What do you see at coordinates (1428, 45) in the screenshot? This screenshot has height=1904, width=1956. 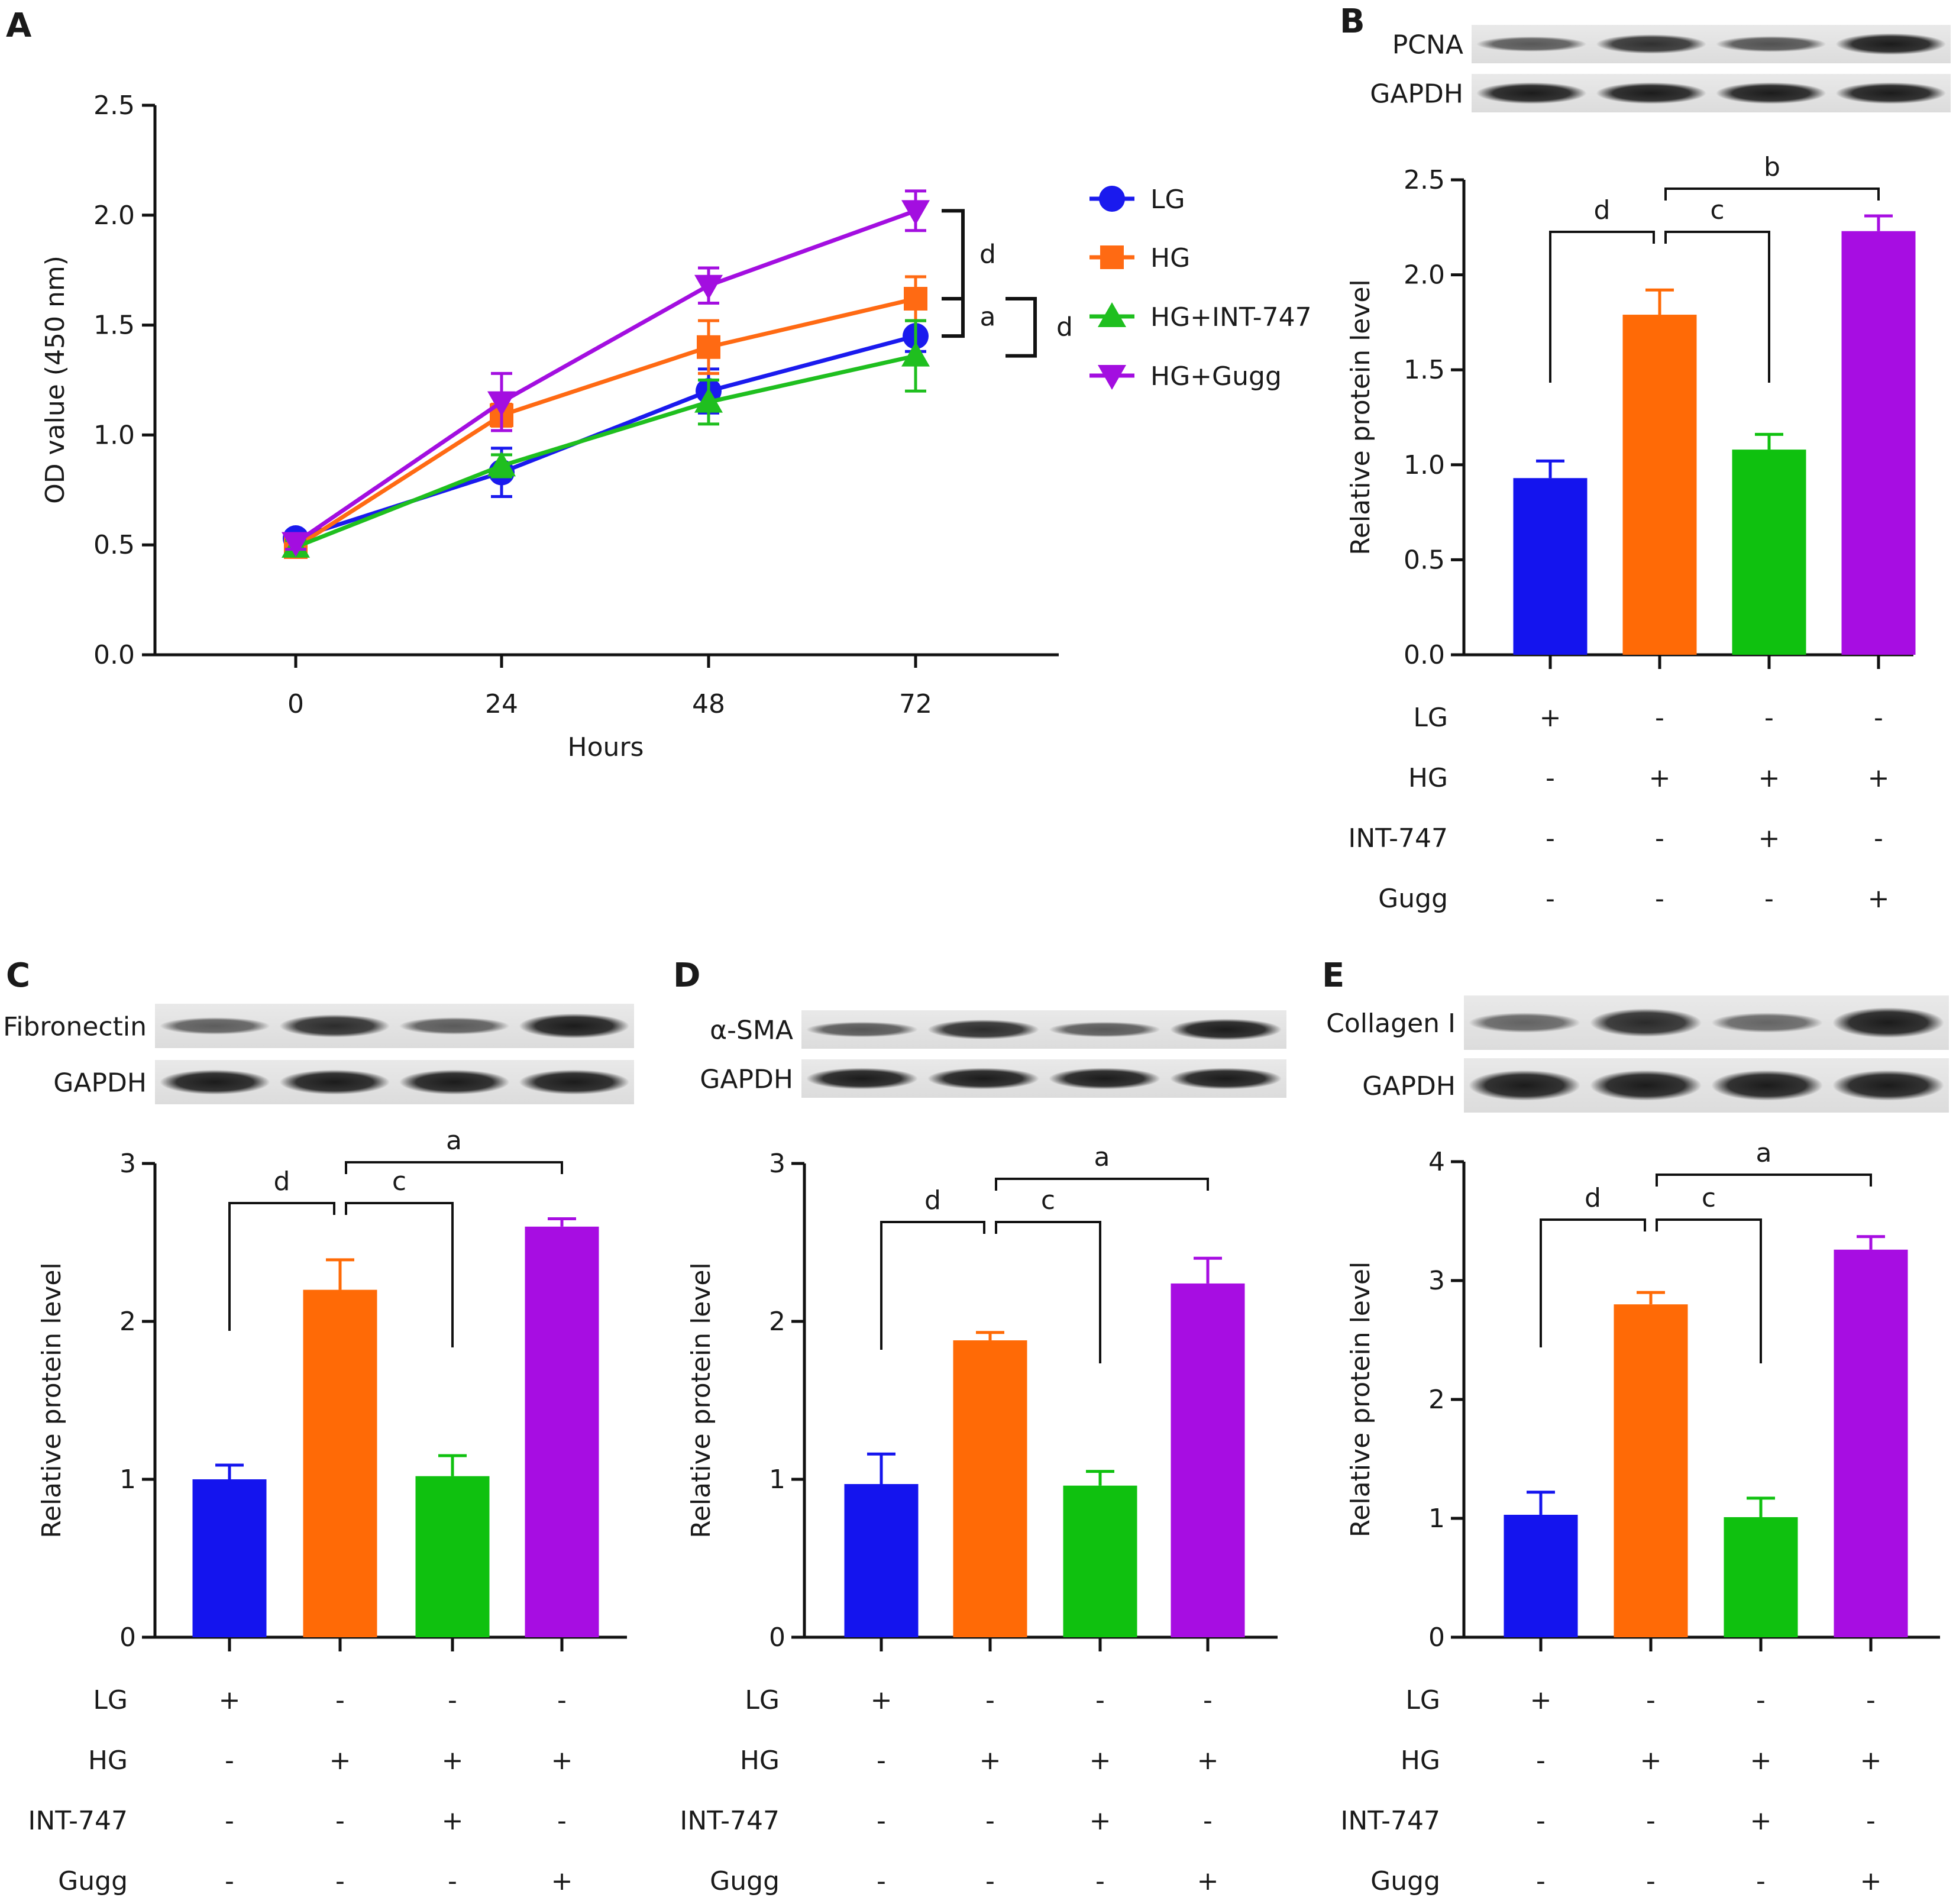 I see `blot-label: PCNA` at bounding box center [1428, 45].